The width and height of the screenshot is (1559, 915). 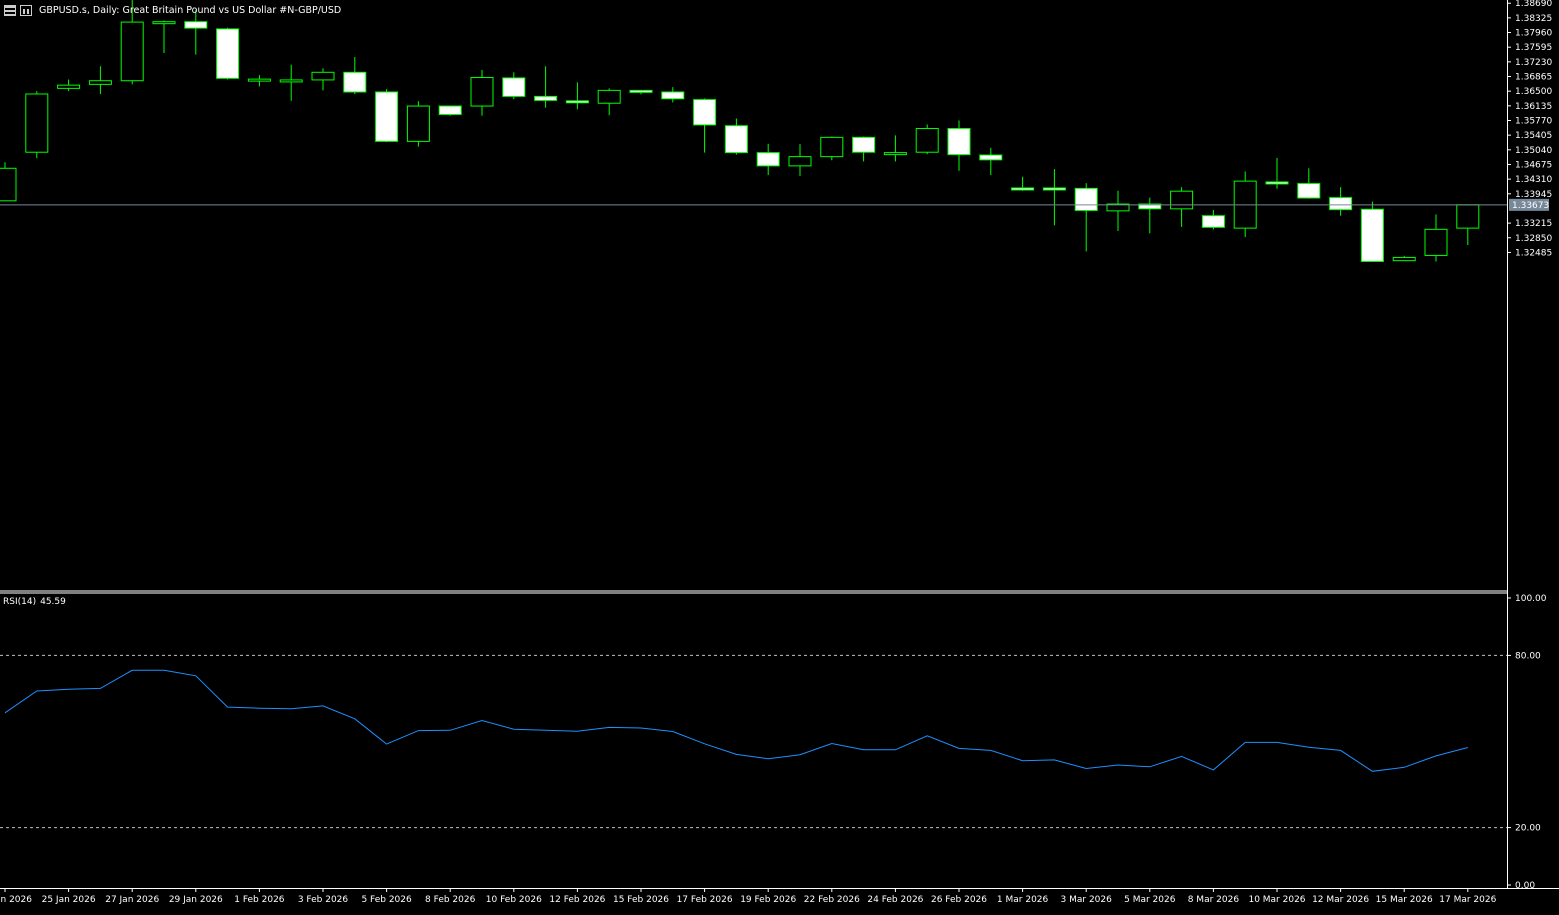 I want to click on time-axis-label: 15 Feb 2026, so click(x=641, y=900).